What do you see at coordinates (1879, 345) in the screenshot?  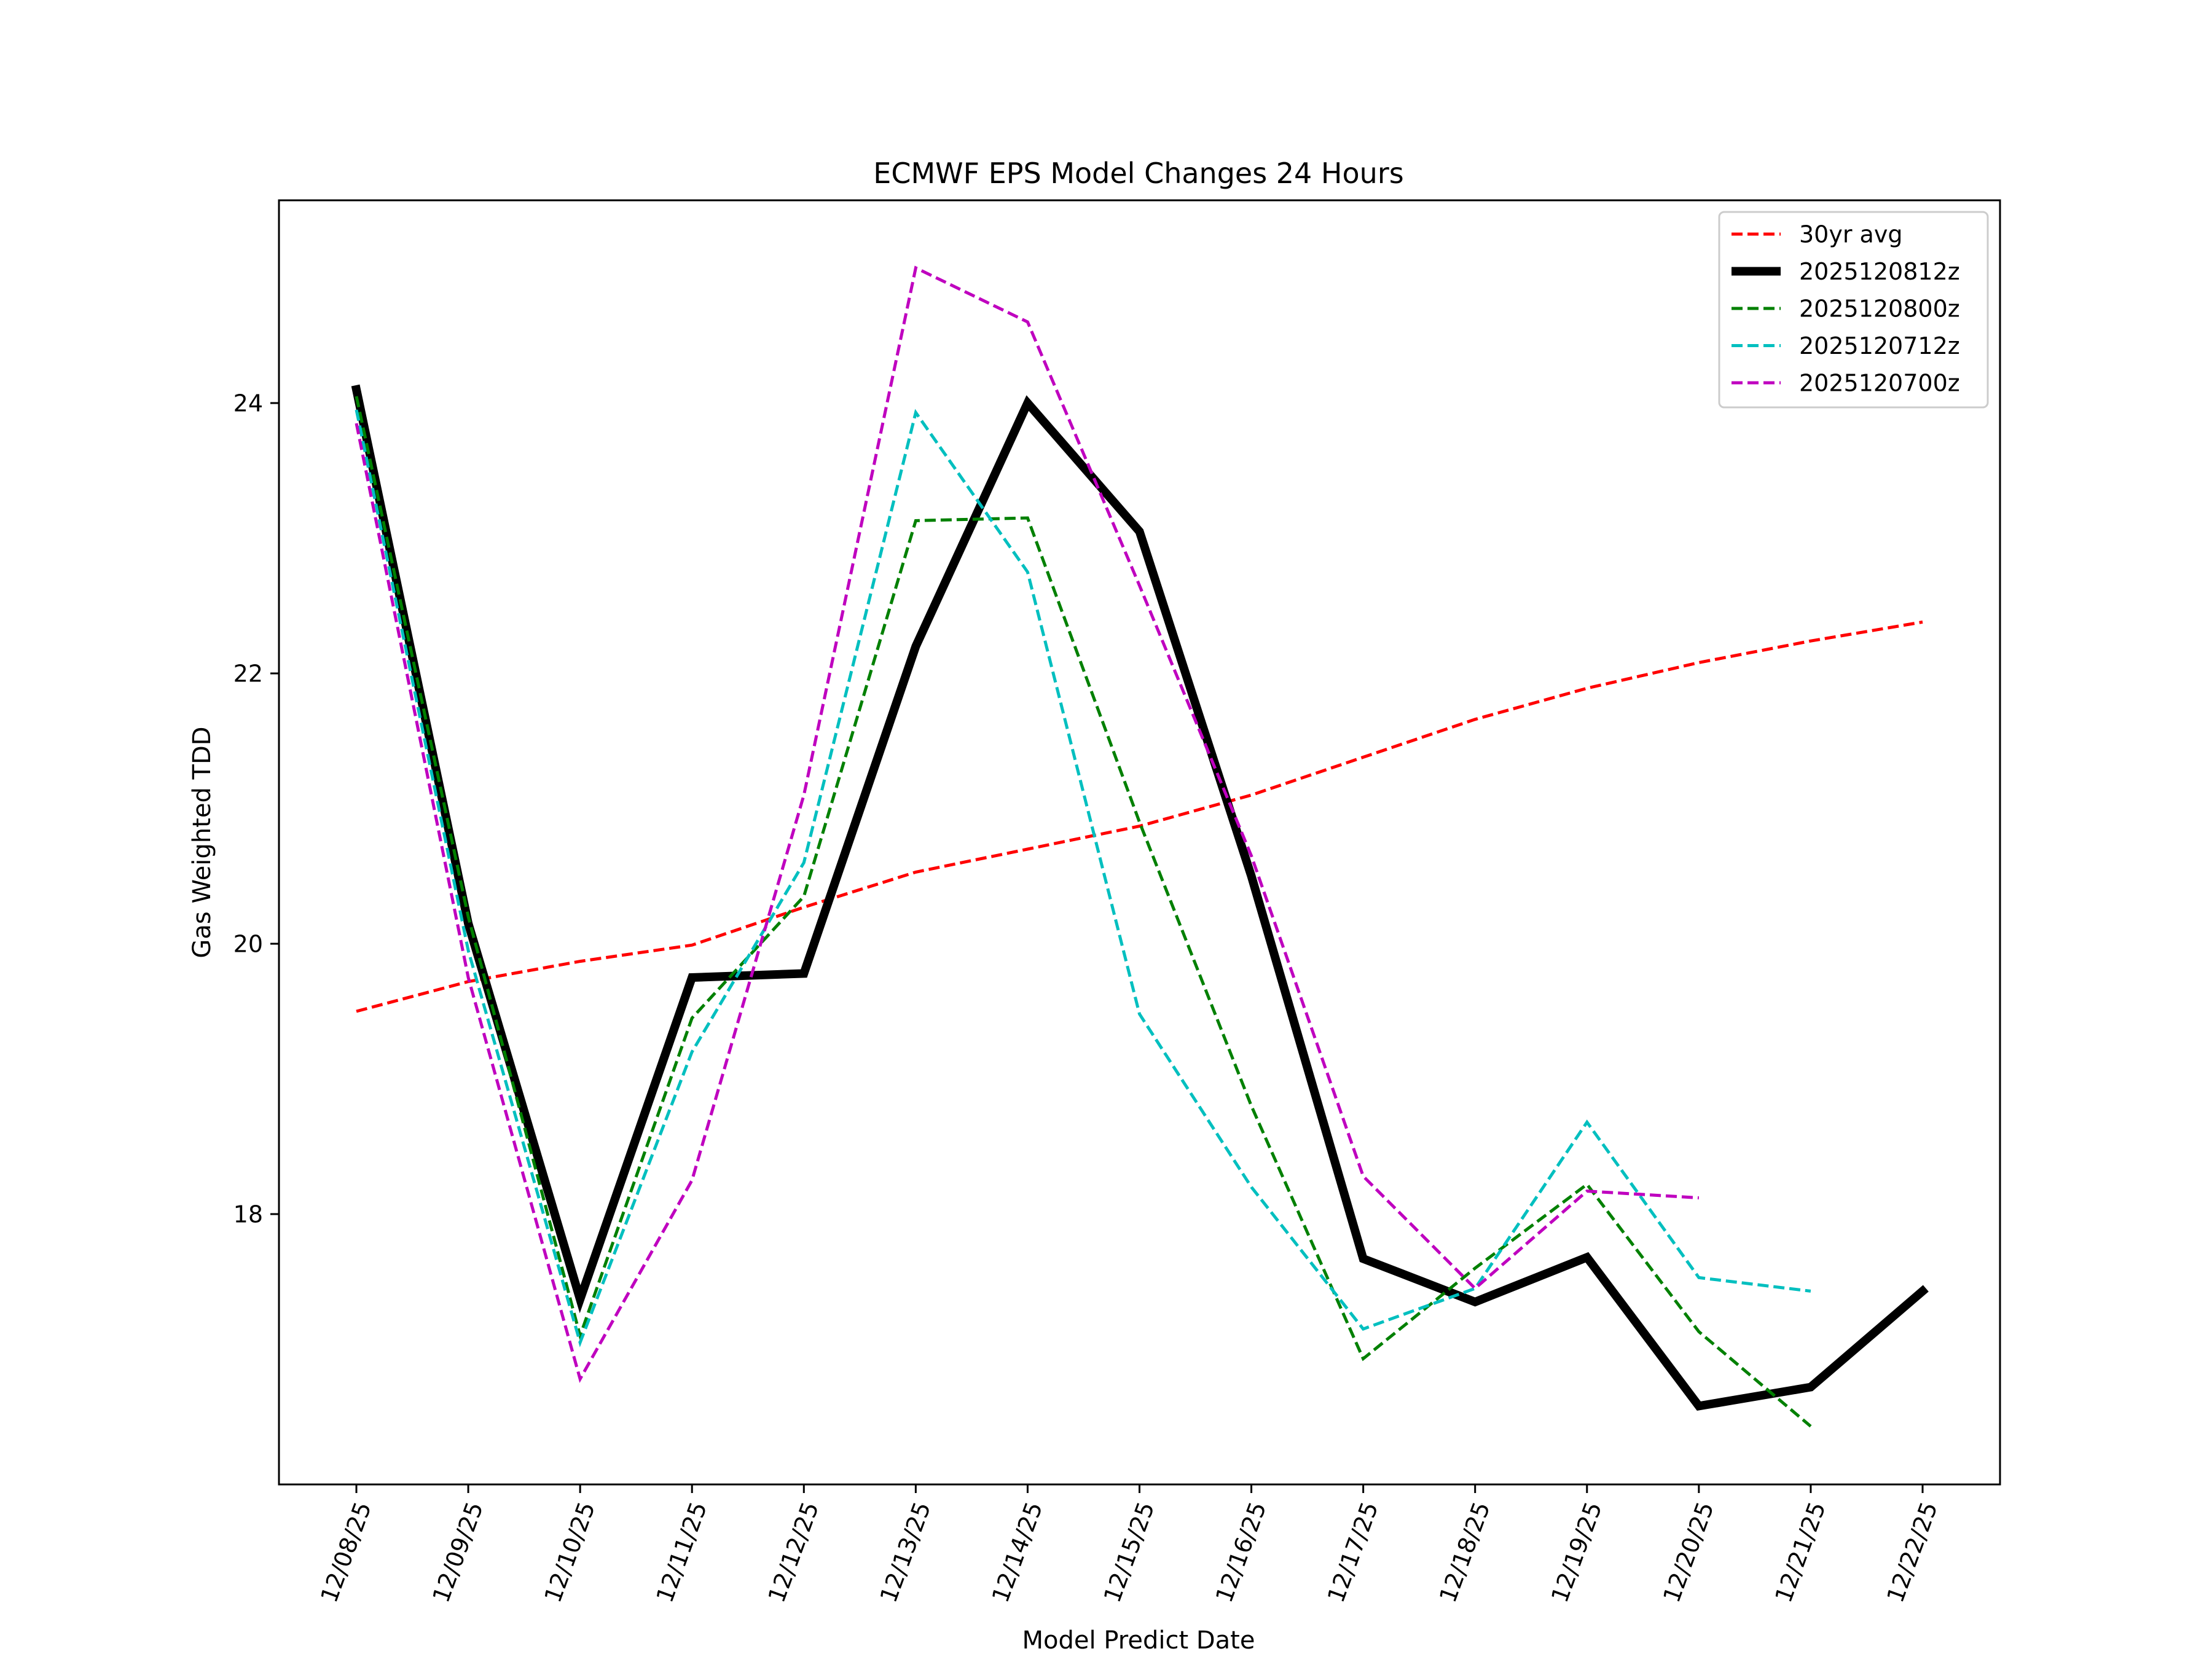 I see `legend-entry-label: 2025120712z` at bounding box center [1879, 345].